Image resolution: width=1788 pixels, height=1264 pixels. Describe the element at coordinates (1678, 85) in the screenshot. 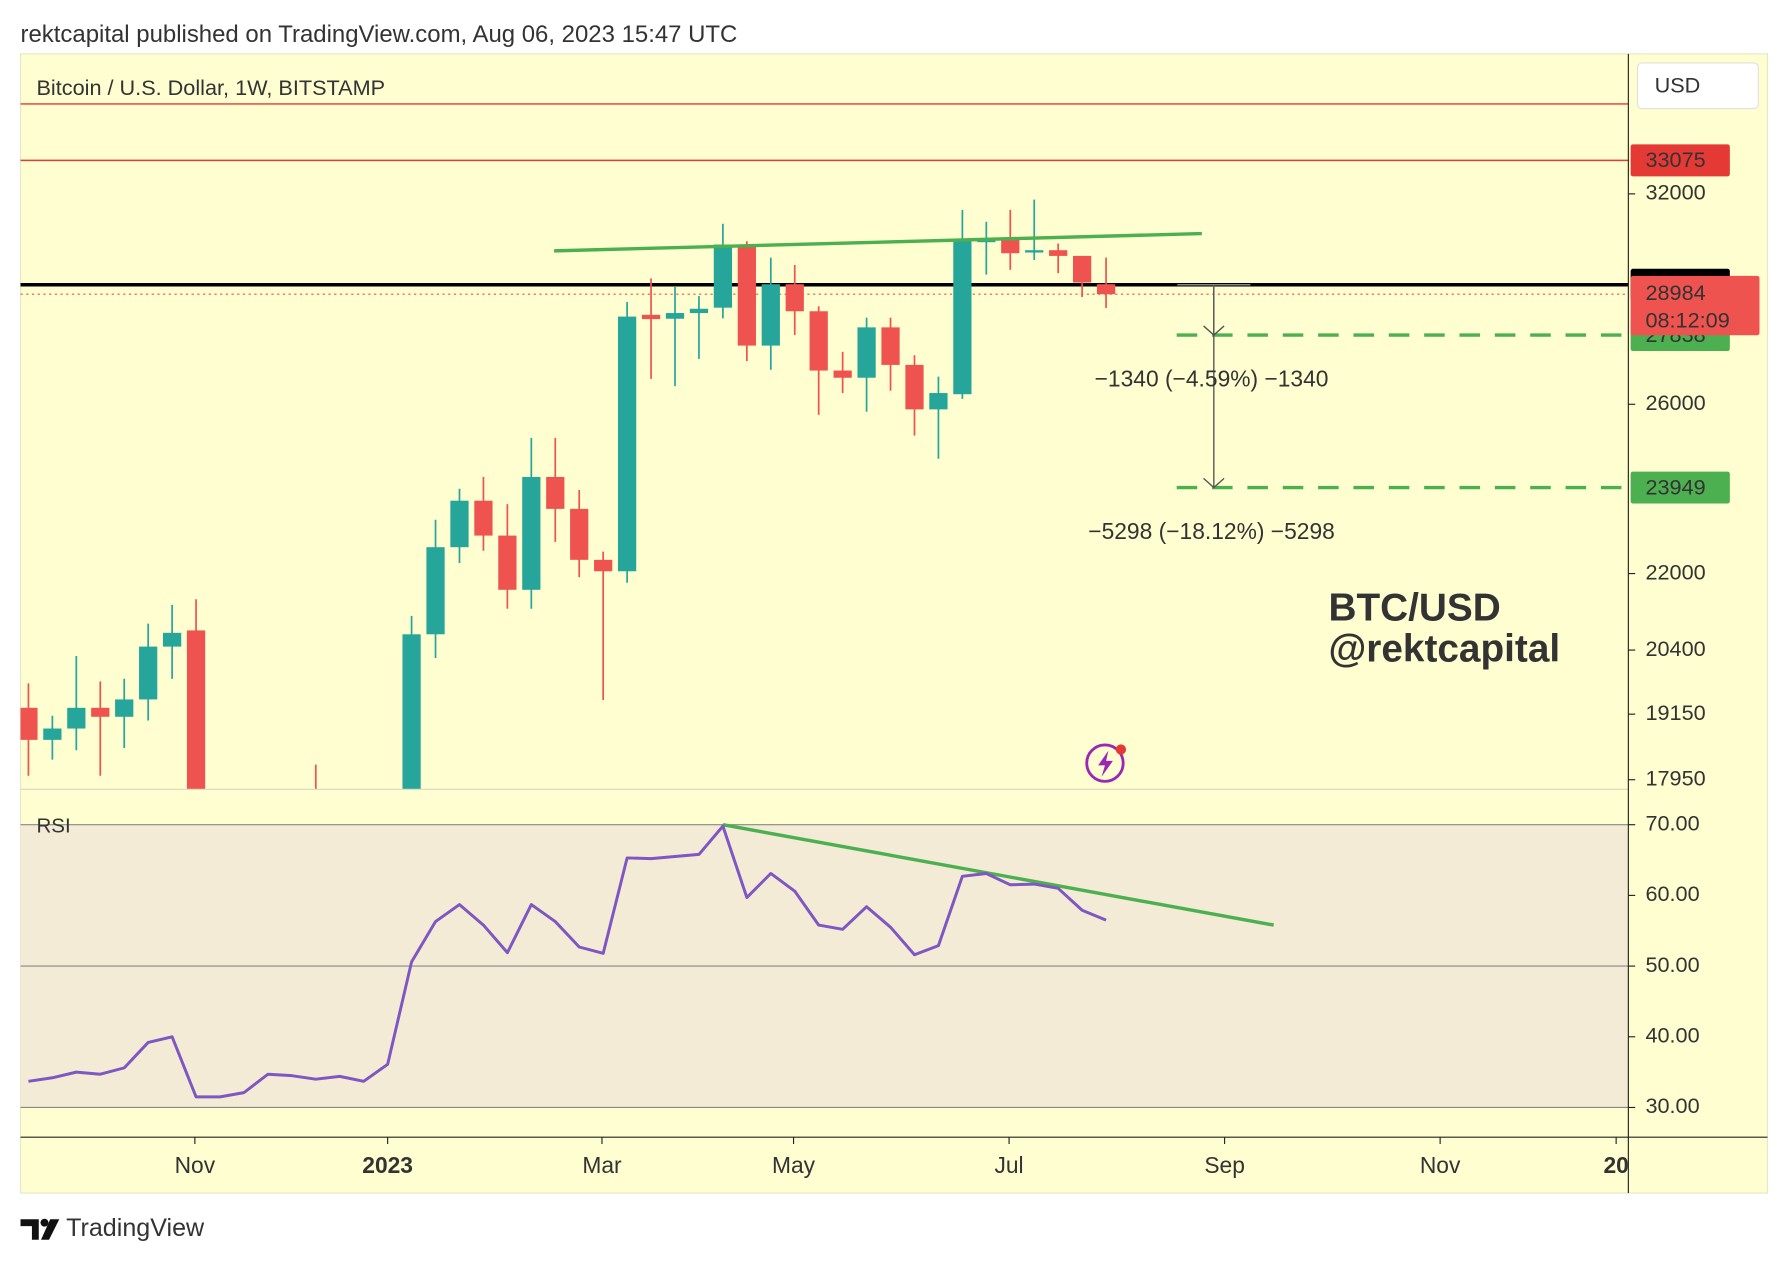

I see `currency-label: USD` at that location.